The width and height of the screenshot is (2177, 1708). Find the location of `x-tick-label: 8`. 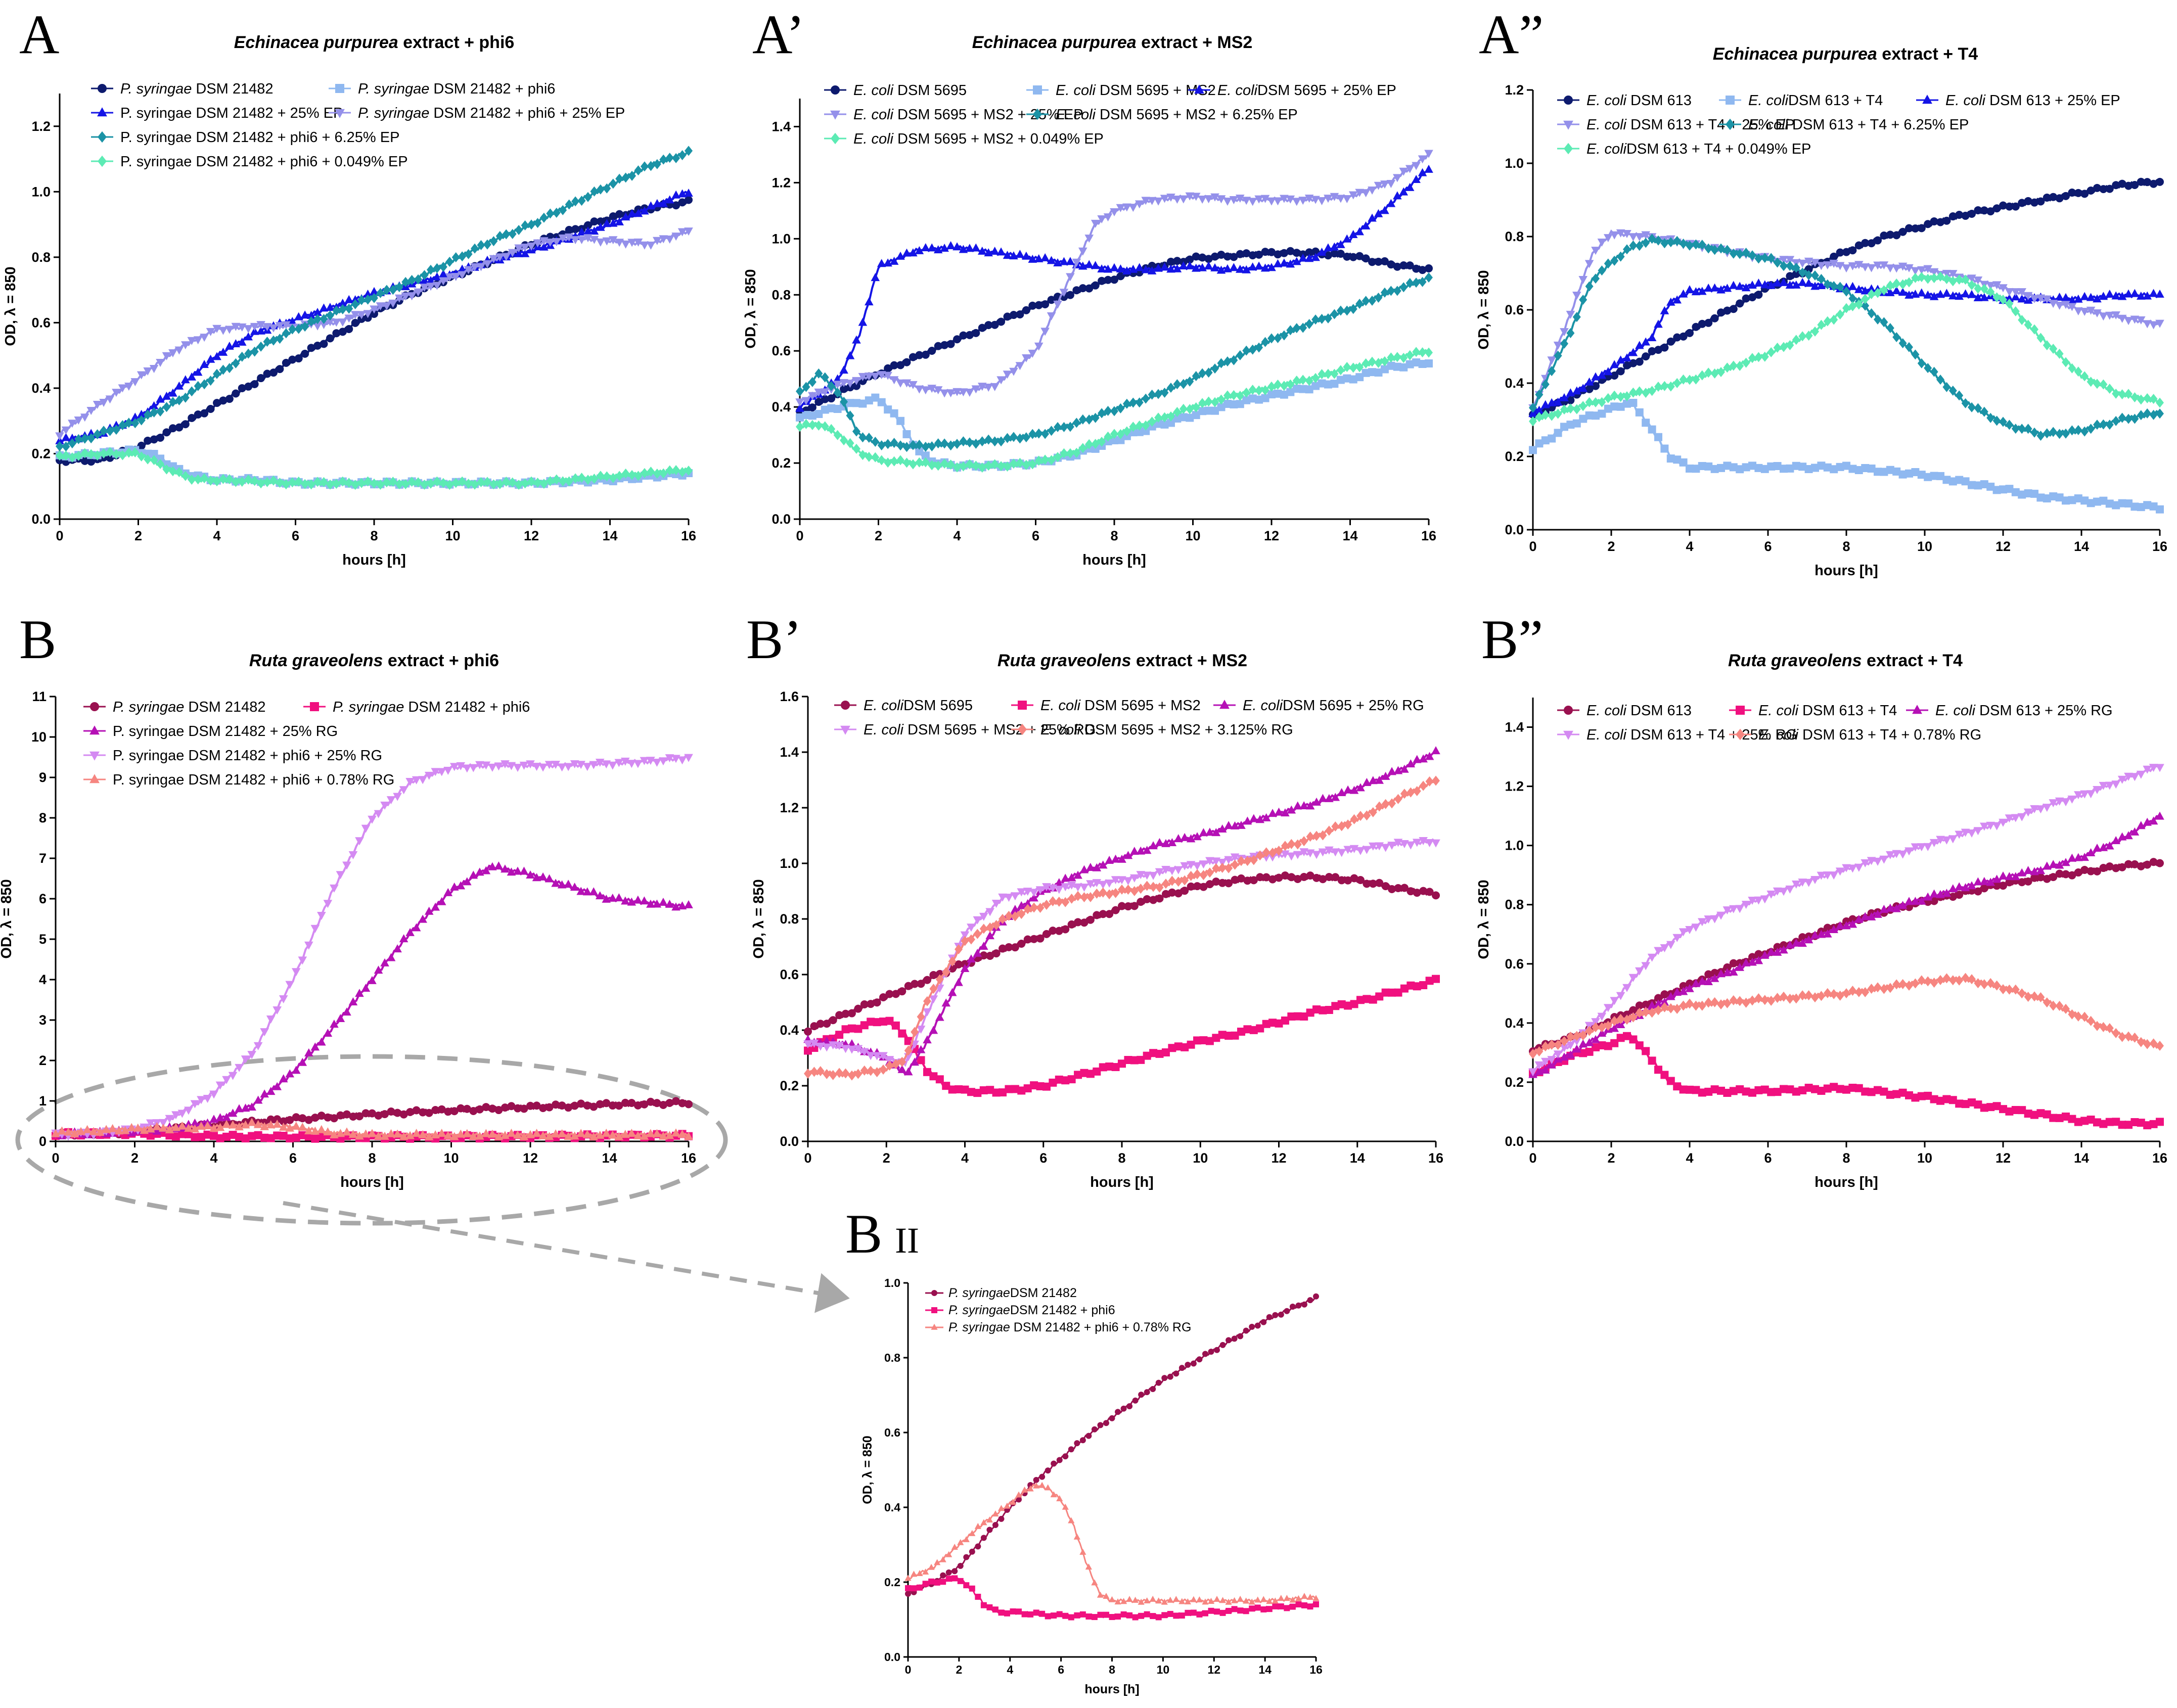

x-tick-label: 8 is located at coordinates (1121, 1158).